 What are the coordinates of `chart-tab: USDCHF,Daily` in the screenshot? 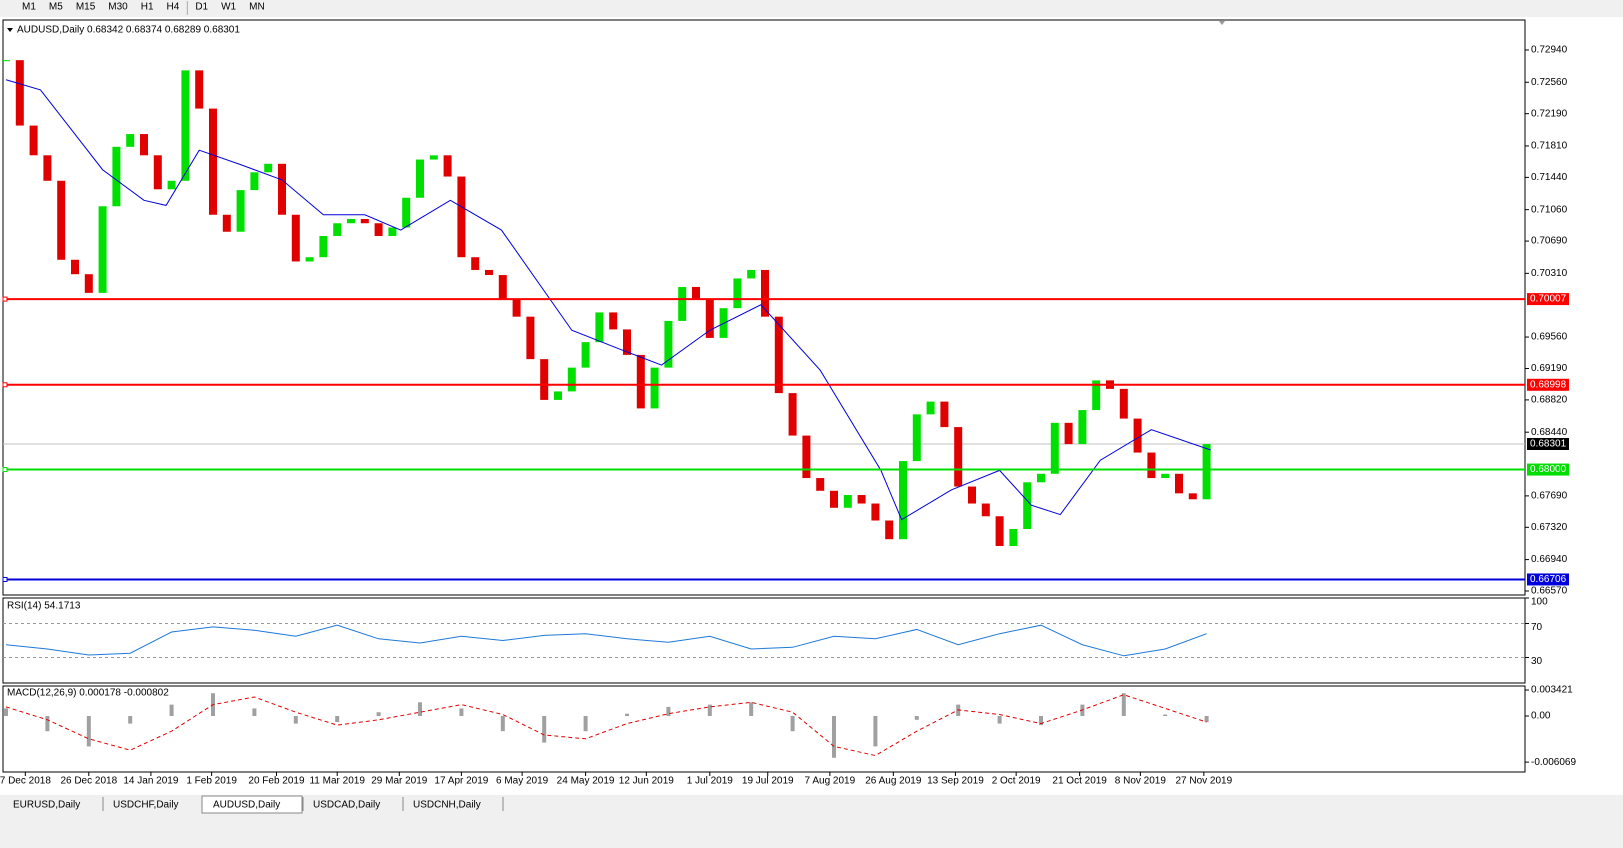 It's located at (146, 805).